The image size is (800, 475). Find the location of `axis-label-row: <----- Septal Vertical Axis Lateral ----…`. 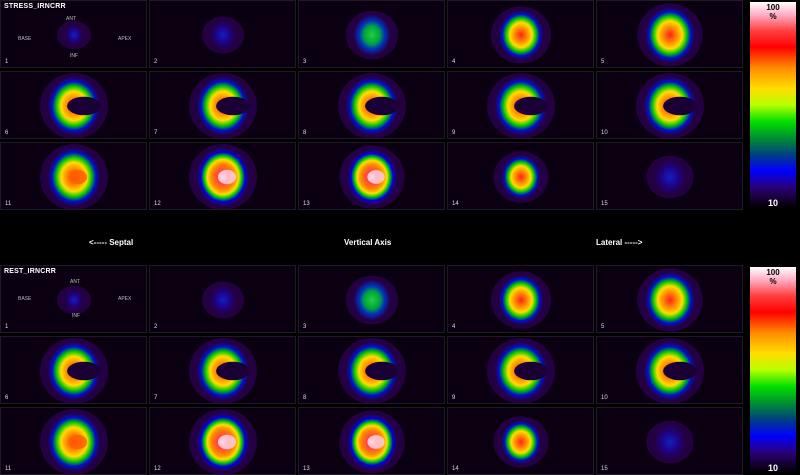

axis-label-row: <----- Septal Vertical Axis Lateral ----… is located at coordinates (400, 237).